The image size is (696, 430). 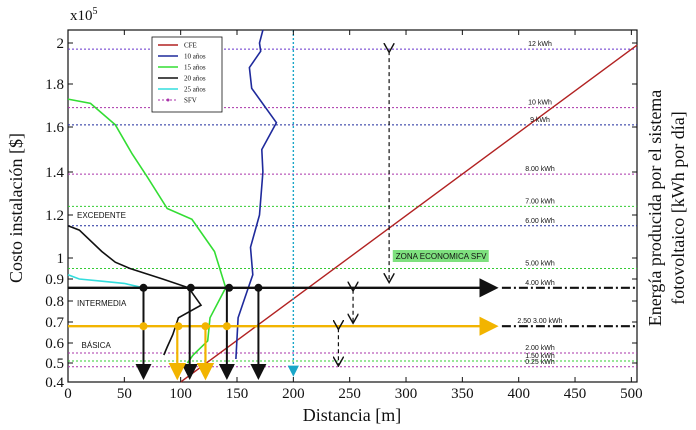 I want to click on legend-label: 10 años, so click(x=195, y=57).